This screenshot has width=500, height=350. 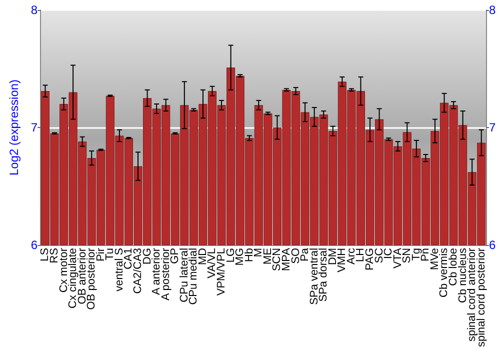 I want to click on x-tick-label: GP, so click(x=175, y=256).